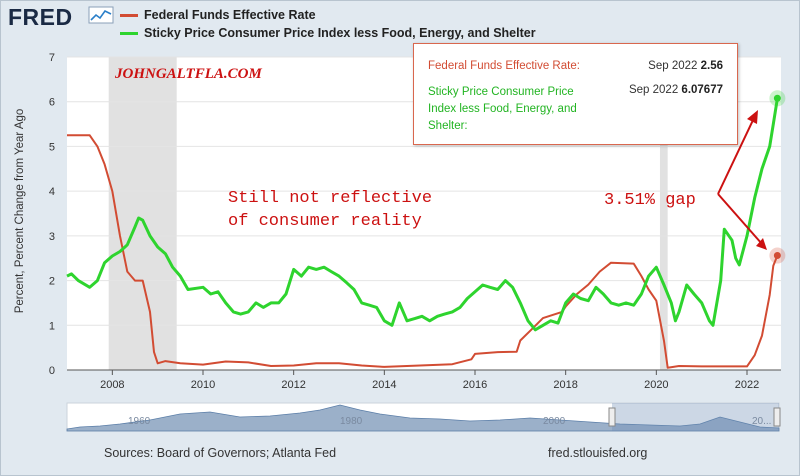 This screenshot has width=800, height=476. What do you see at coordinates (52, 58) in the screenshot?
I see `y-tick-label: 7` at bounding box center [52, 58].